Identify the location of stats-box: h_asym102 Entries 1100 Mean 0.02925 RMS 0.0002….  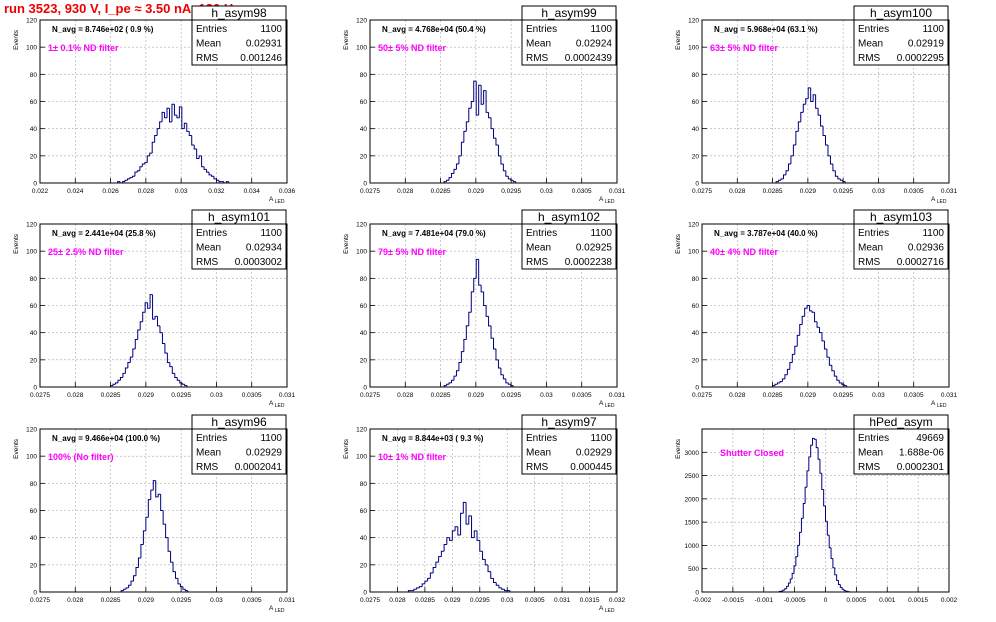
(569, 239).